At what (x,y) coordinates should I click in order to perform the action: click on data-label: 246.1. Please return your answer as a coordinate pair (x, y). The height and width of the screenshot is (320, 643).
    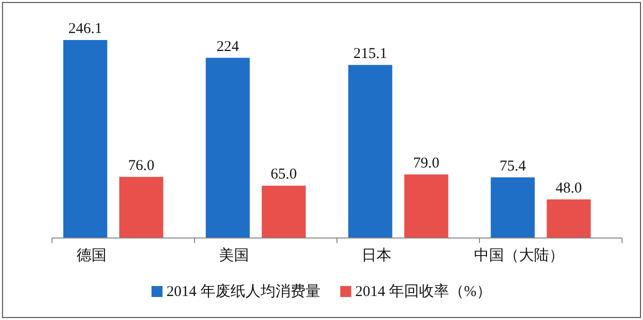
    Looking at the image, I should click on (85, 29).